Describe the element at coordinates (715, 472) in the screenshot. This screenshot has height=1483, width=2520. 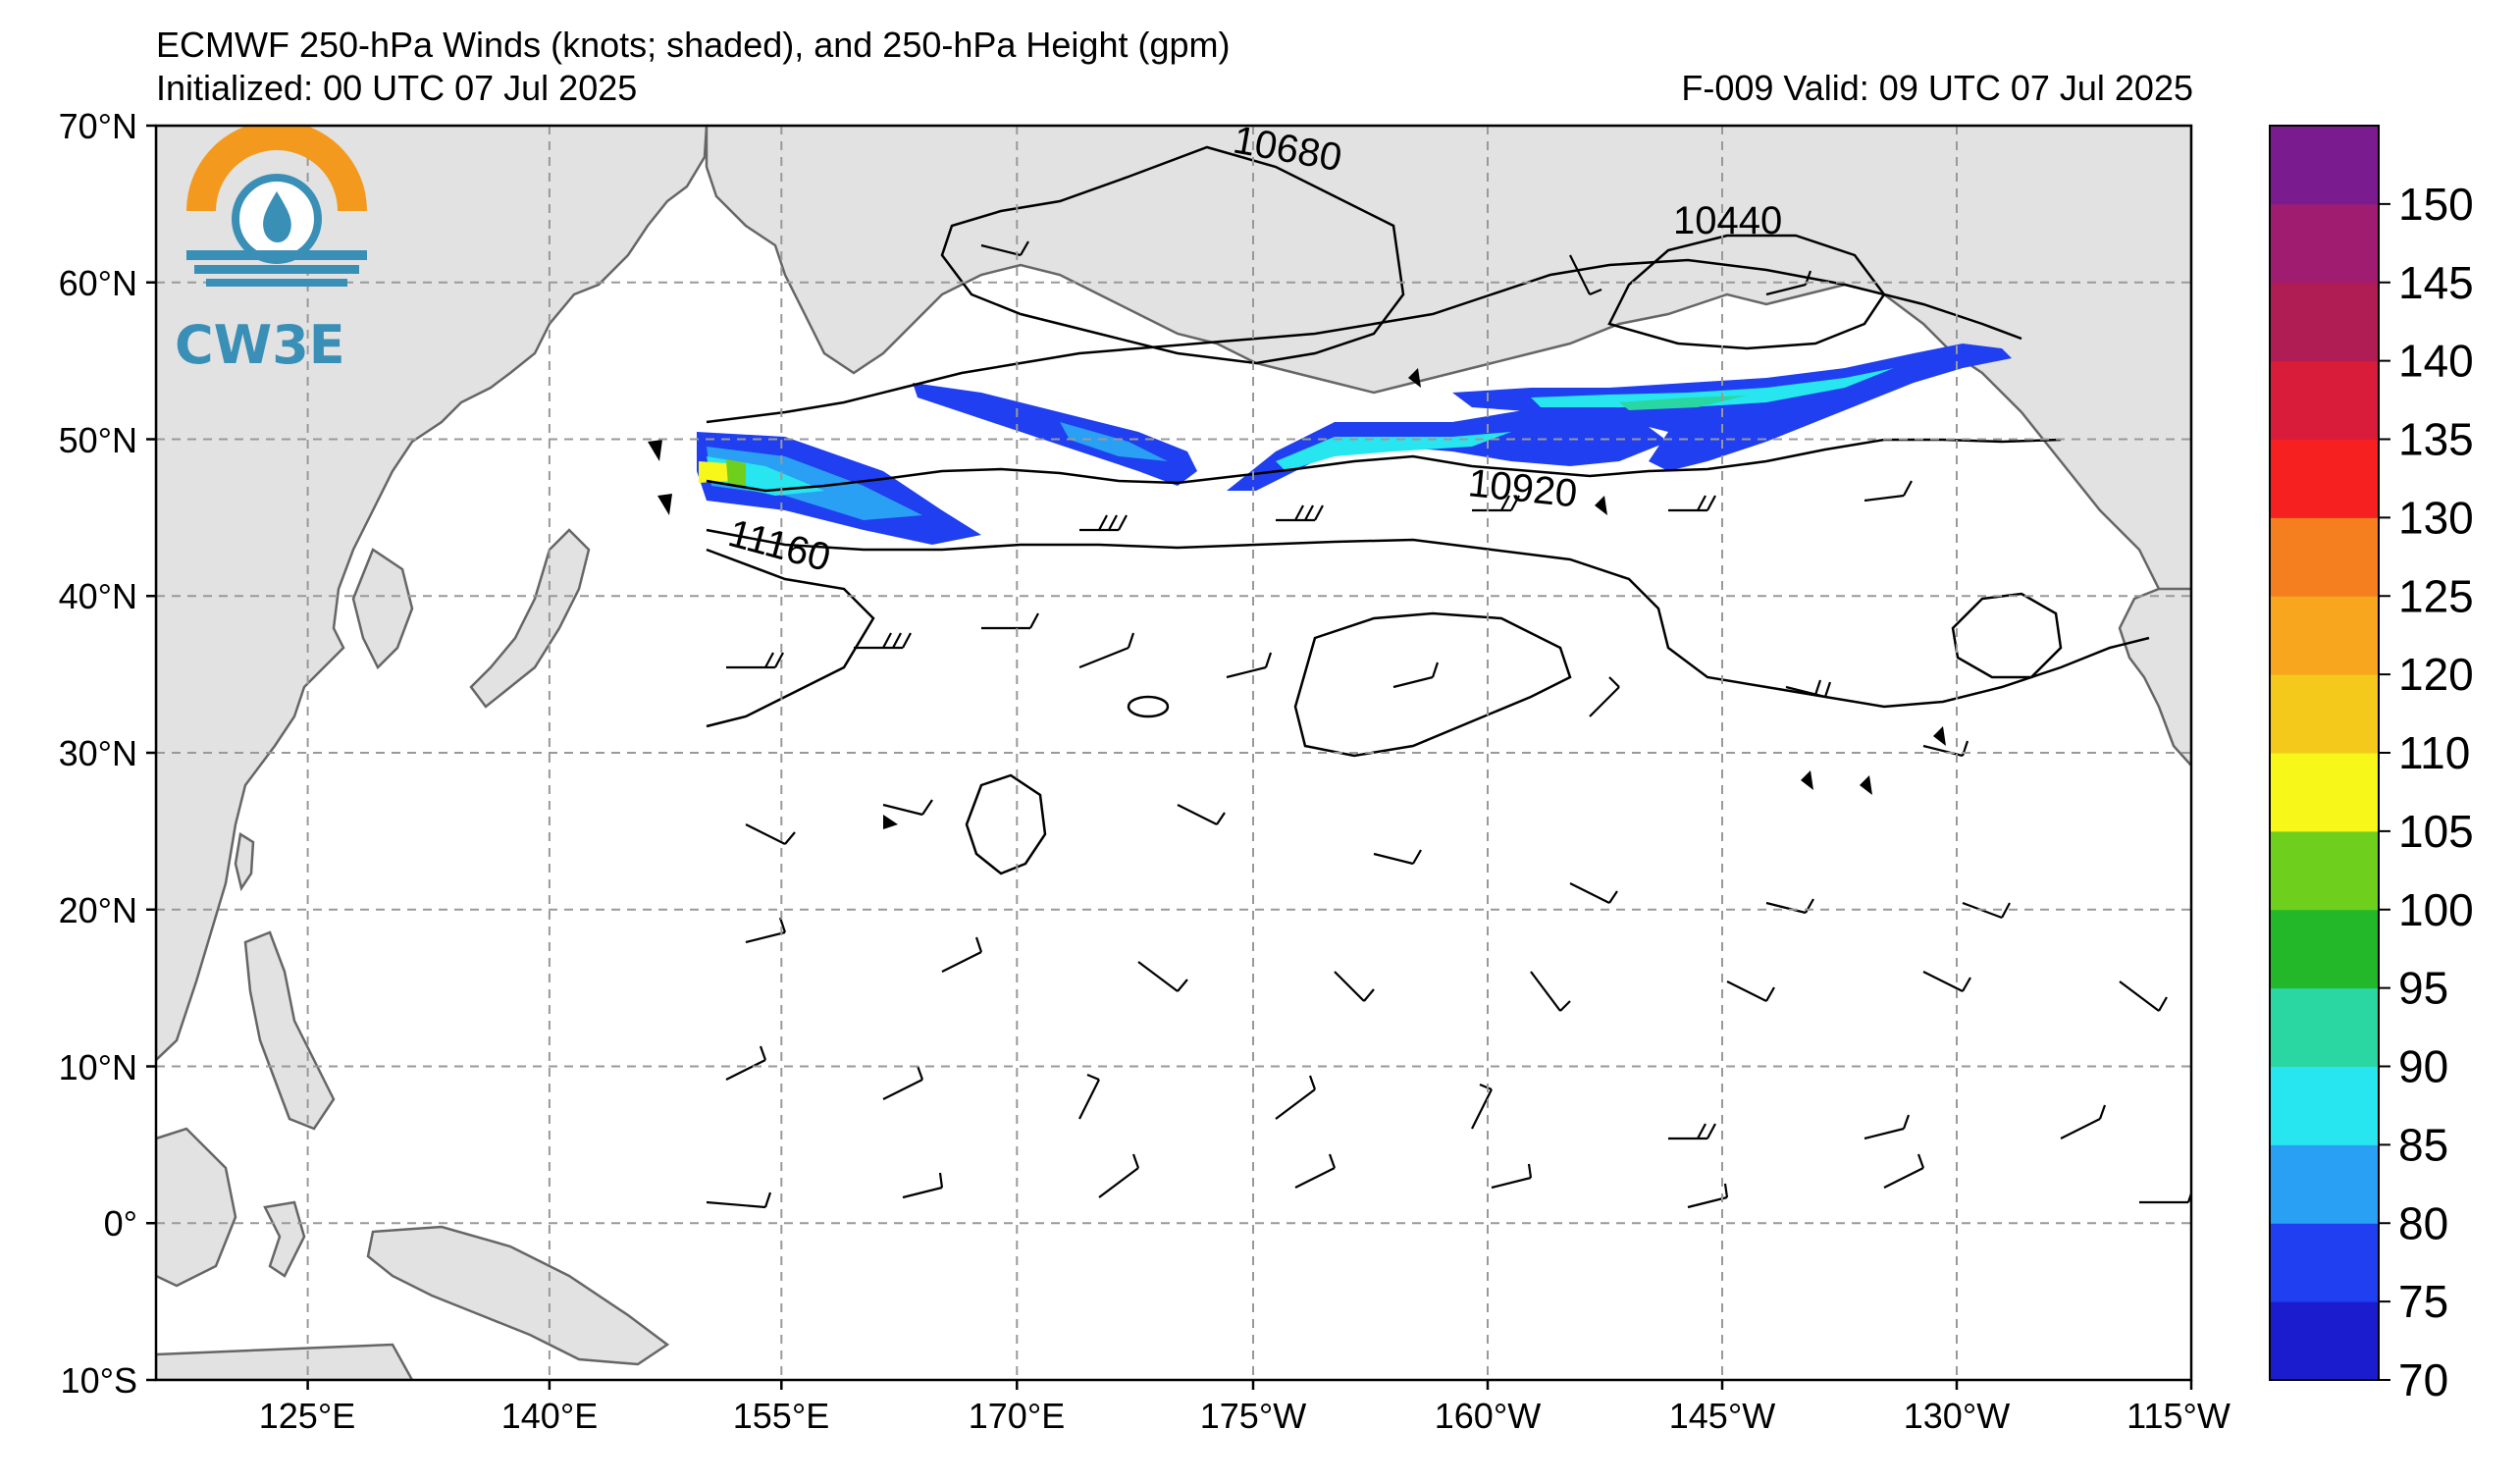
I see `jet-max-yellow` at that location.